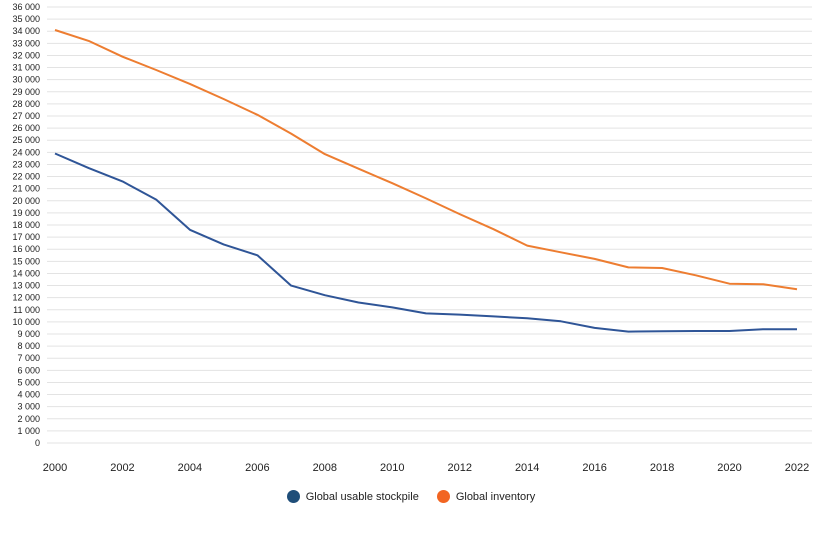  Describe the element at coordinates (26, 298) in the screenshot. I see `y-tick-label: 12 000` at that location.